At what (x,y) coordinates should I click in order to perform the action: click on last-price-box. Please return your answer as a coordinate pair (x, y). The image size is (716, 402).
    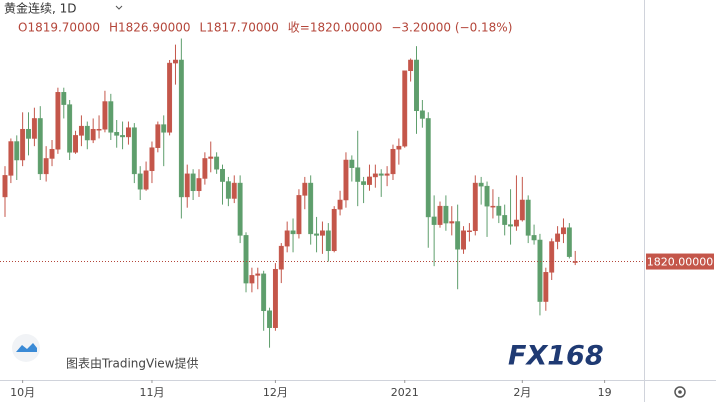
    Looking at the image, I should click on (680, 261).